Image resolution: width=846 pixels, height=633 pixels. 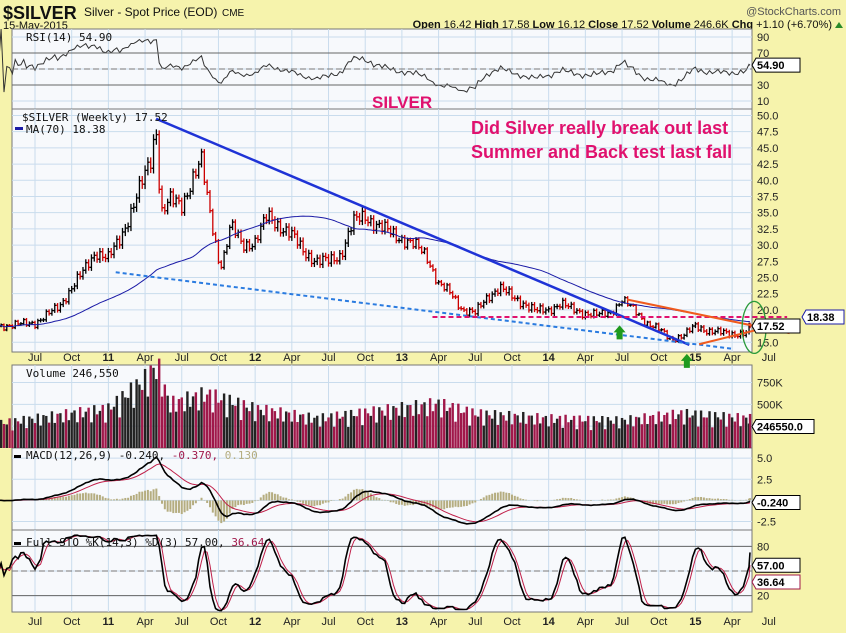 What do you see at coordinates (763, 86) in the screenshot?
I see `rsi-tick-label: 30` at bounding box center [763, 86].